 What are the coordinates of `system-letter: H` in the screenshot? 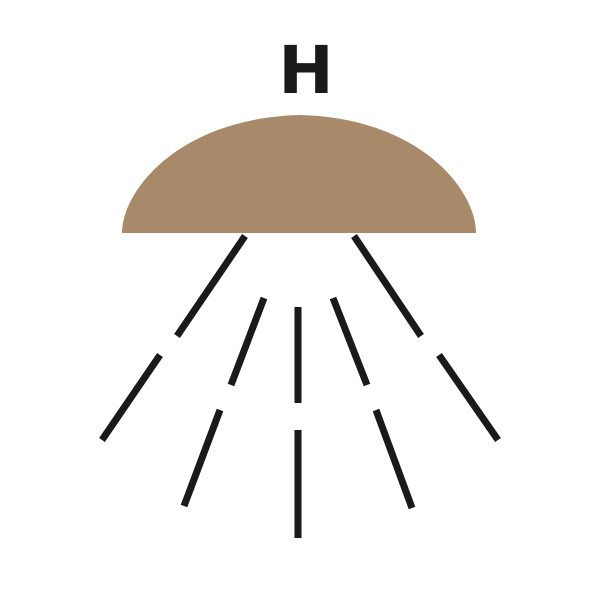 It's located at (305, 70).